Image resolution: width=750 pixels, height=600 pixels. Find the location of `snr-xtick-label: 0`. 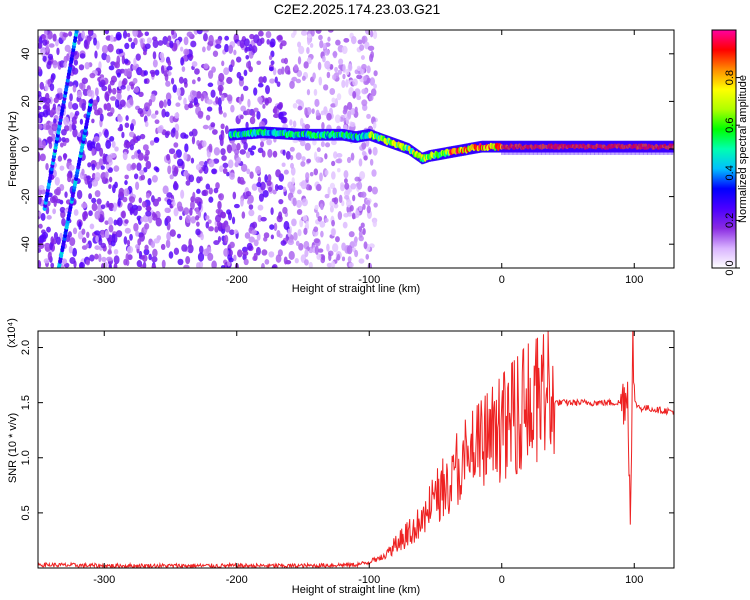

snr-xtick-label: 0 is located at coordinates (502, 580).